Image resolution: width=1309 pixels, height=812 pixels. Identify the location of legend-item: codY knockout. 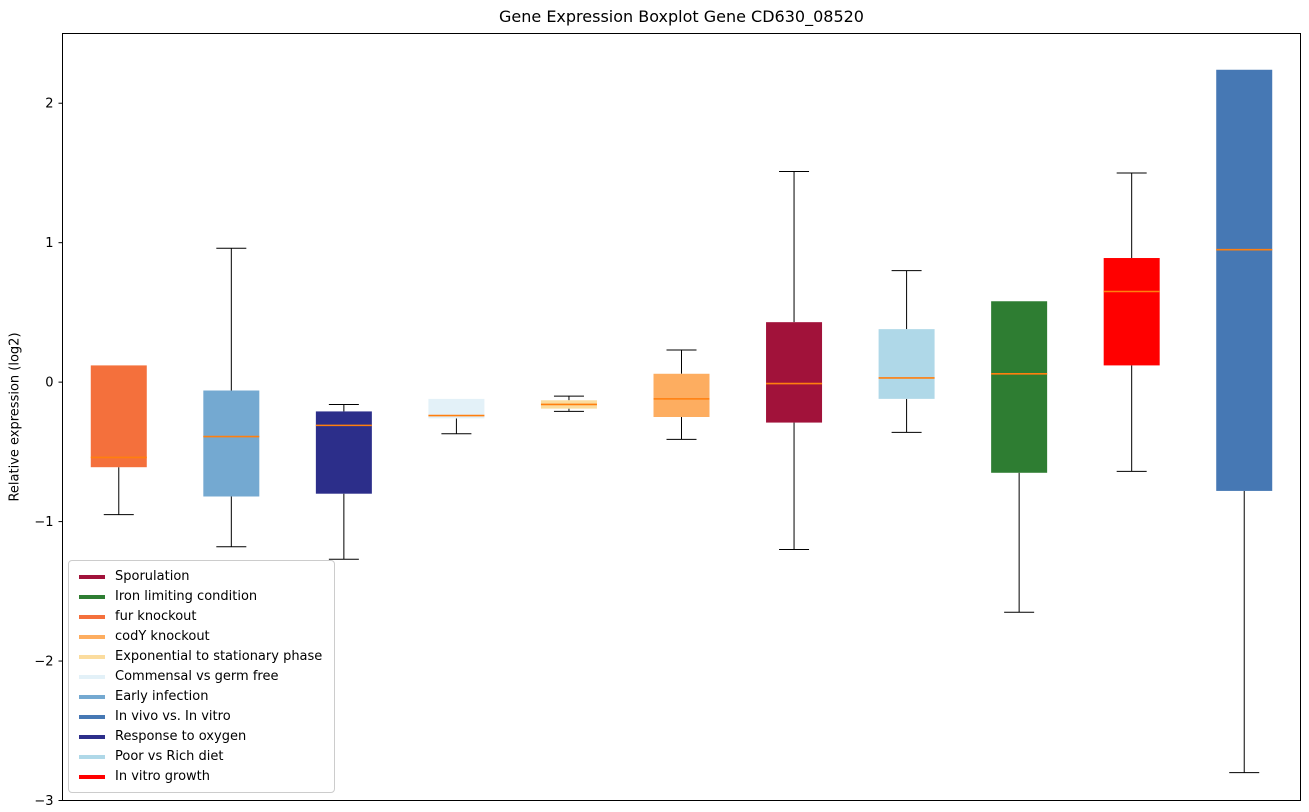
(200, 636).